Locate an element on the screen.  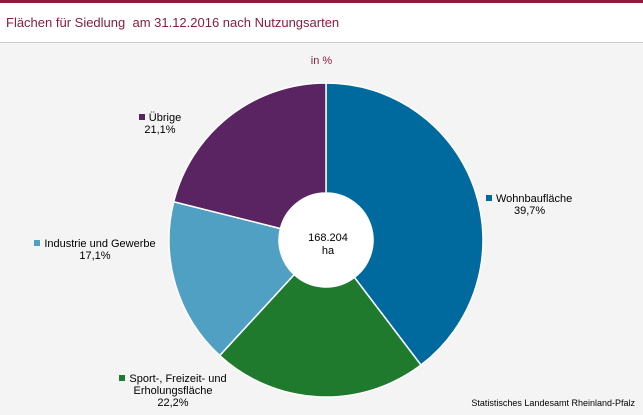
industrie-label-pct: 17,1% is located at coordinates (95, 256).